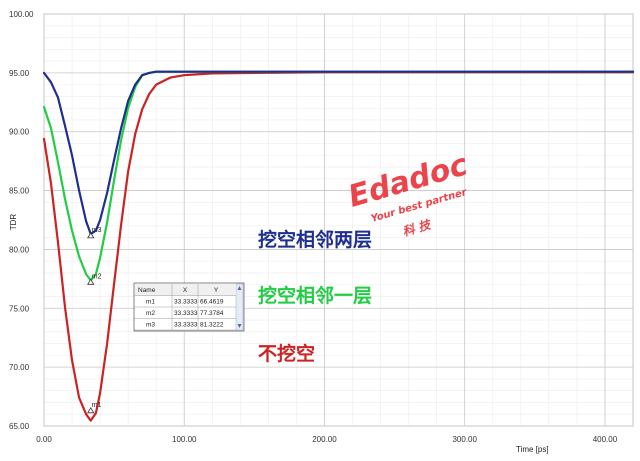  I want to click on table-header-0: Name, so click(147, 290).